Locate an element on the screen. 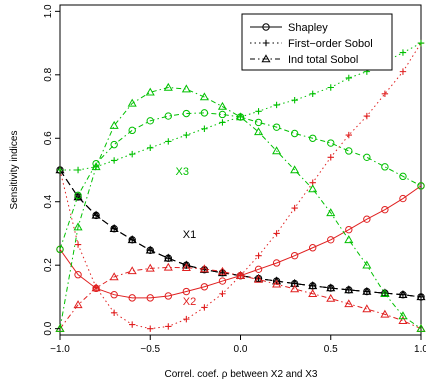  legend: Shapley First−order Sobol Ind total Sobol is located at coordinates (317, 42).